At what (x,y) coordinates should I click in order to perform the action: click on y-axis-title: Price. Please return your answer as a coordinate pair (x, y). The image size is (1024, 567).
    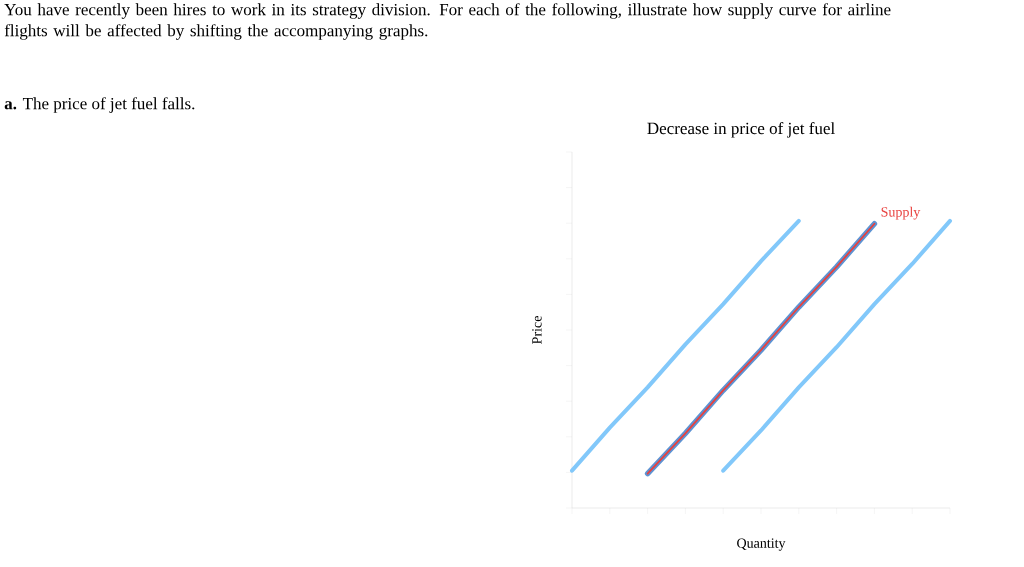
    Looking at the image, I should click on (537, 330).